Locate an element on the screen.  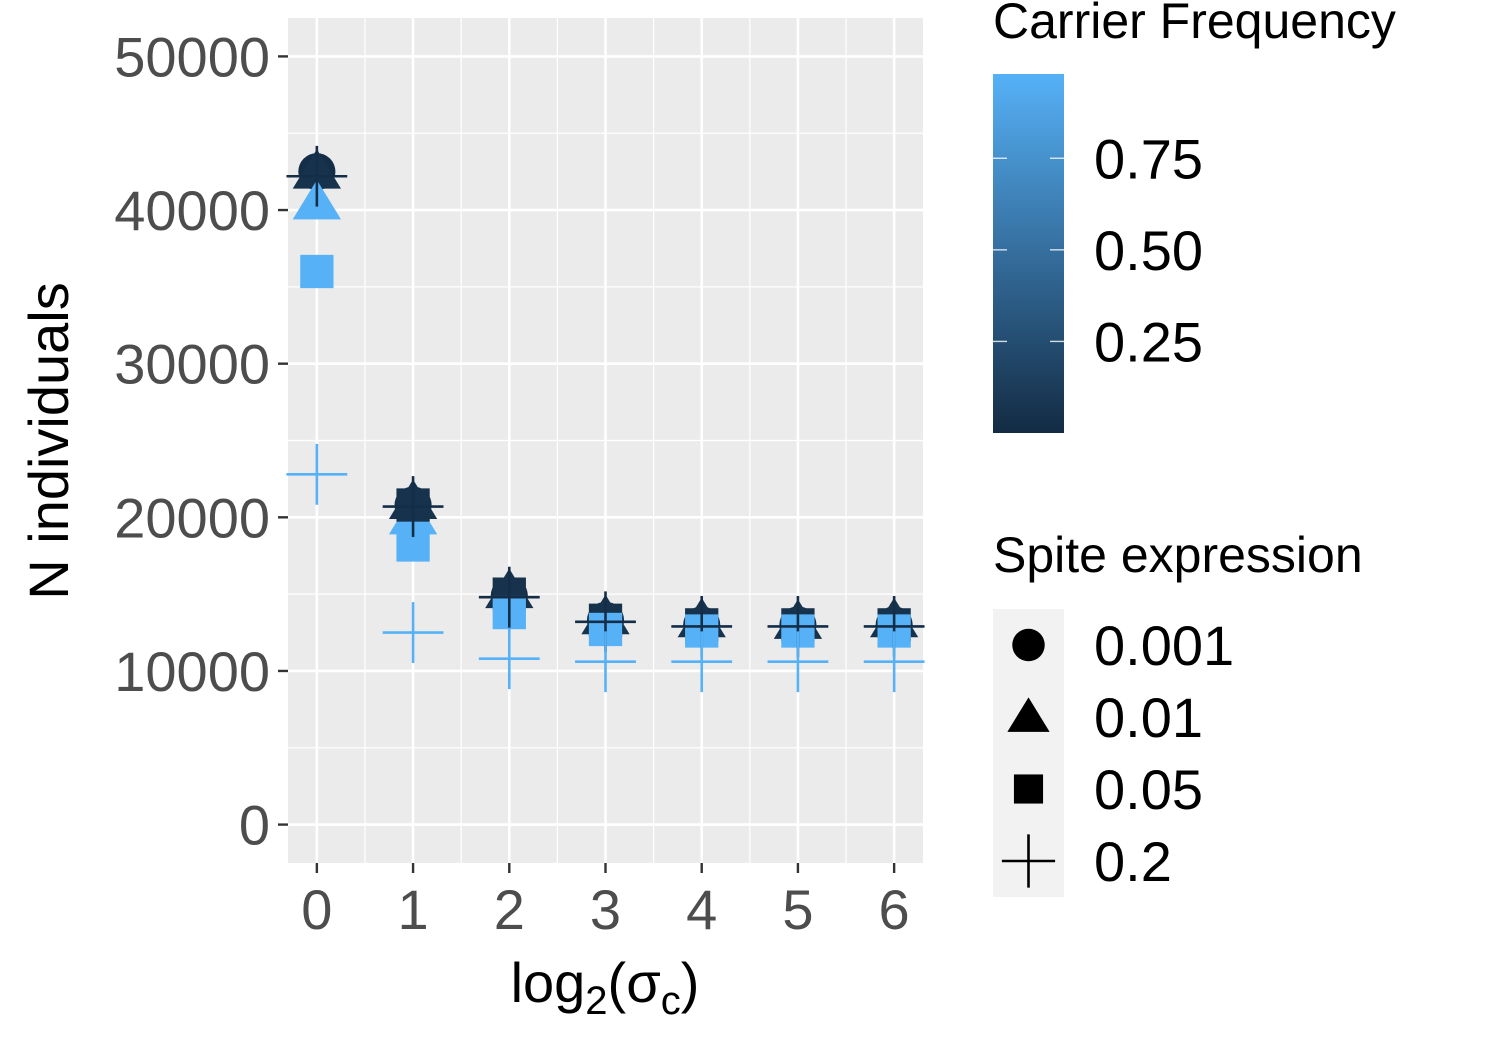
color-bar-label: 0.75 is located at coordinates (1148, 158).